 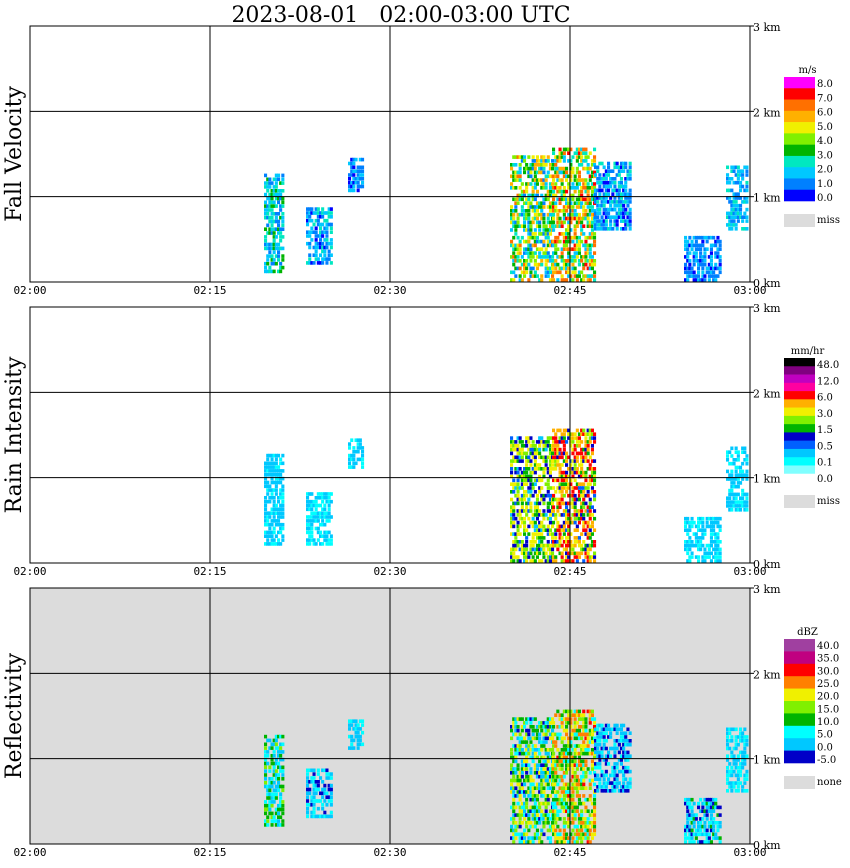 I want to click on panel-label: Fall Velocity, so click(x=14, y=154).